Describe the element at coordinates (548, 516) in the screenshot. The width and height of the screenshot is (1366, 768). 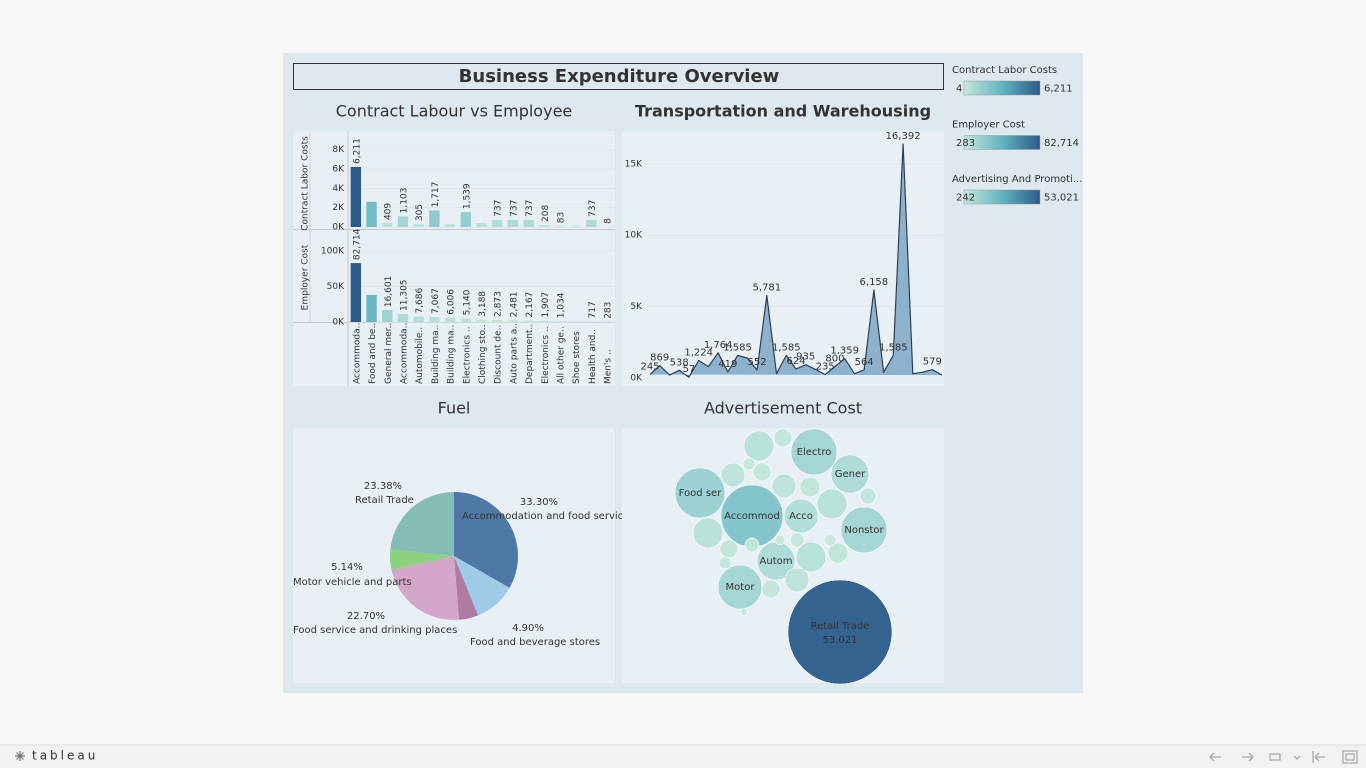
I see `slice-label: Accommodation and food services` at that location.